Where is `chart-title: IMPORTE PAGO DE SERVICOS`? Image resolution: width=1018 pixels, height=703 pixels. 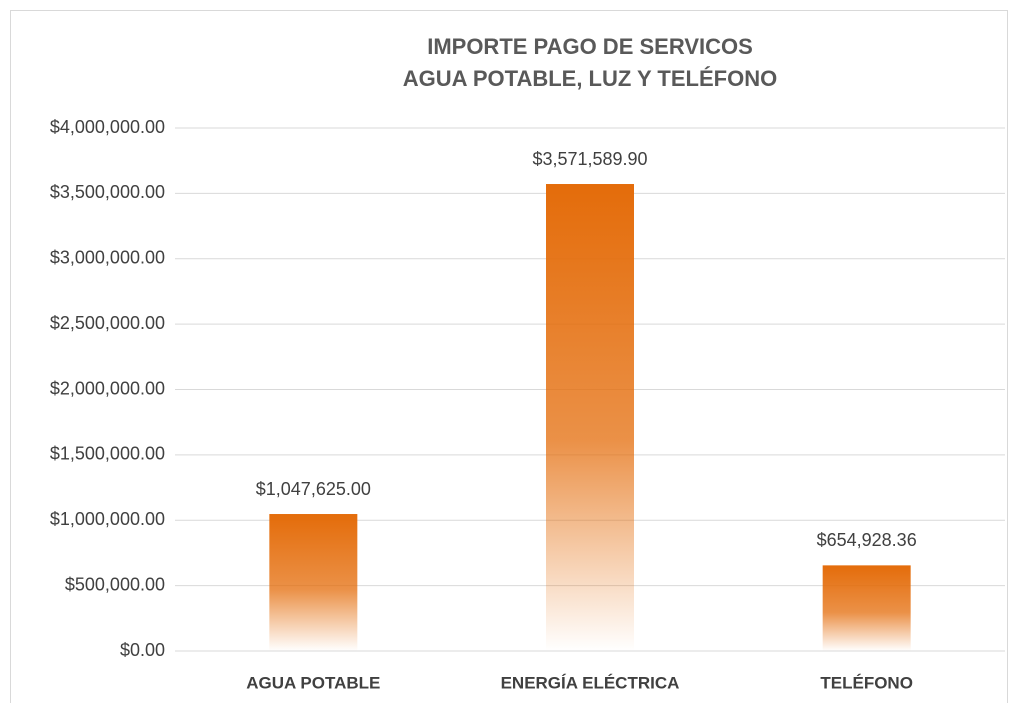 chart-title: IMPORTE PAGO DE SERVICOS is located at coordinates (590, 46).